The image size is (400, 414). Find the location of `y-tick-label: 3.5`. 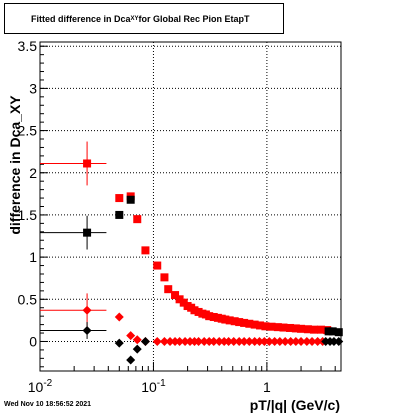

y-tick-label: 3.5 is located at coordinates (28, 46).